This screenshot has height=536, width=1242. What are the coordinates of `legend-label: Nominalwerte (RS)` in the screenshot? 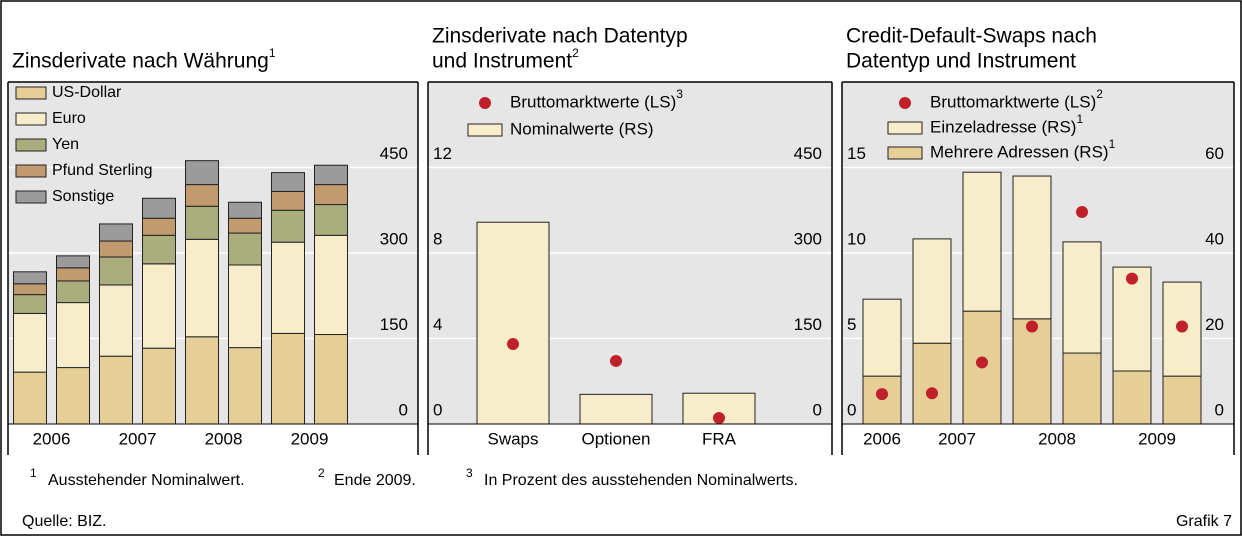 It's located at (582, 128).